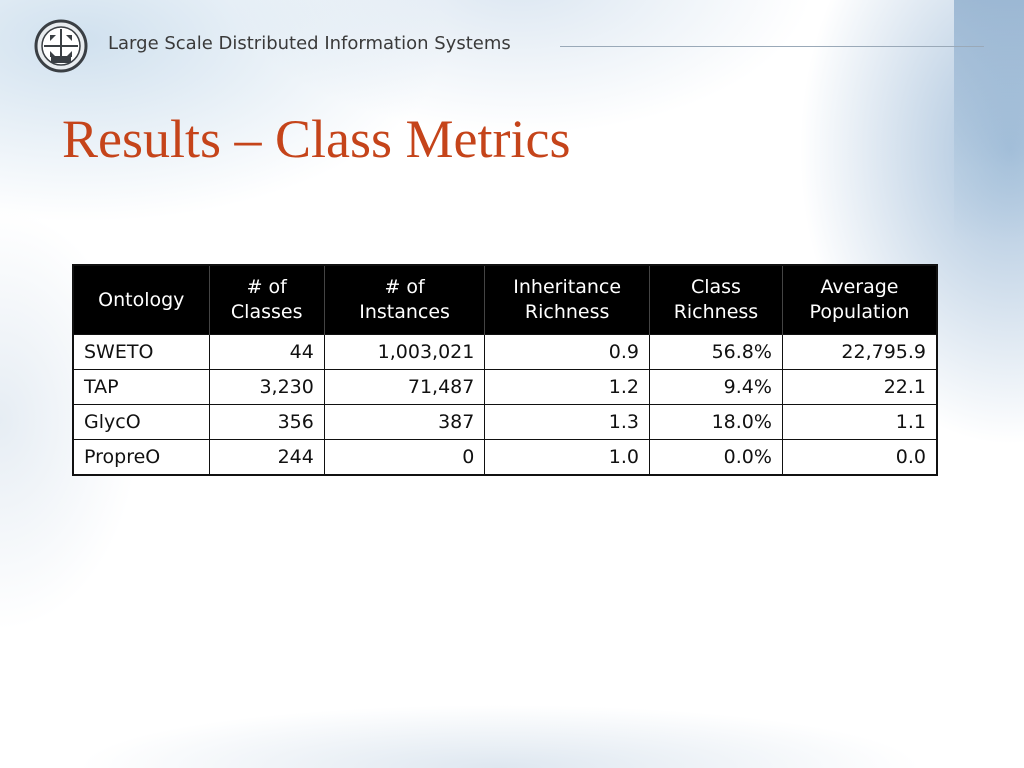 The height and width of the screenshot is (768, 1024). What do you see at coordinates (567, 300) in the screenshot?
I see `column-header-inheritance-richness: Inheritance Richness` at bounding box center [567, 300].